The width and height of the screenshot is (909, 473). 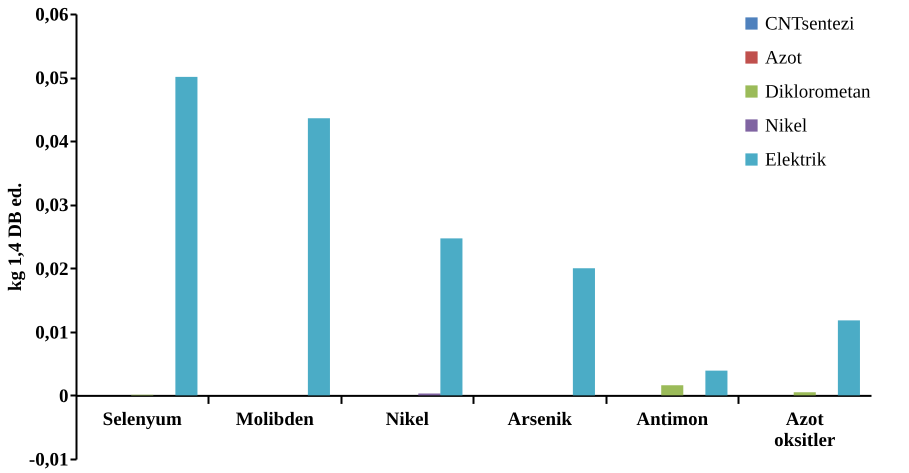 I want to click on legend-label: Diklorometan, so click(x=818, y=92).